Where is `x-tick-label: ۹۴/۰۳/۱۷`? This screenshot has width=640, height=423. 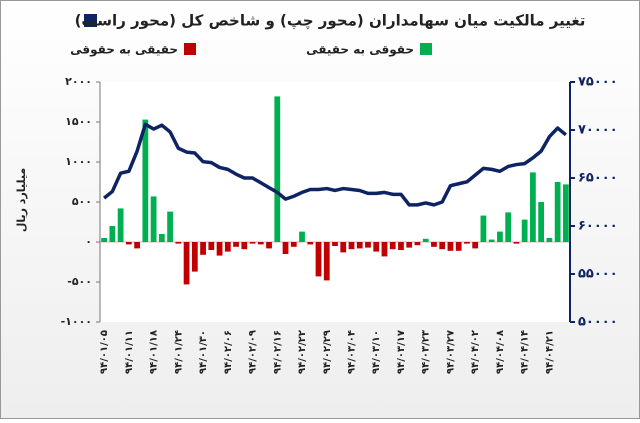
x-tick-label: ۹۴/۰۳/۱۷ is located at coordinates (401, 352).